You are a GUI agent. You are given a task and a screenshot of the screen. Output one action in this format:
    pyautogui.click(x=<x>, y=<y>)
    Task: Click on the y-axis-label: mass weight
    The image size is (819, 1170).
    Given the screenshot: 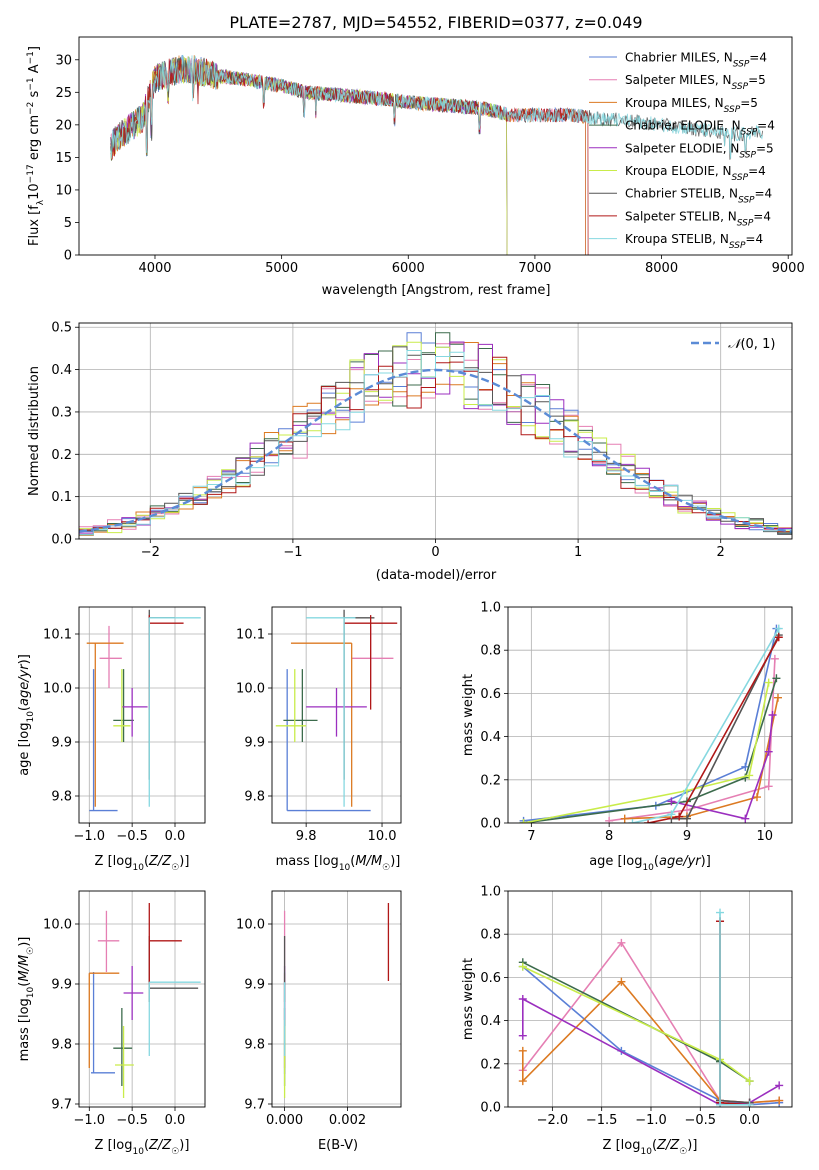 What is the action you would take?
    pyautogui.click(x=468, y=715)
    